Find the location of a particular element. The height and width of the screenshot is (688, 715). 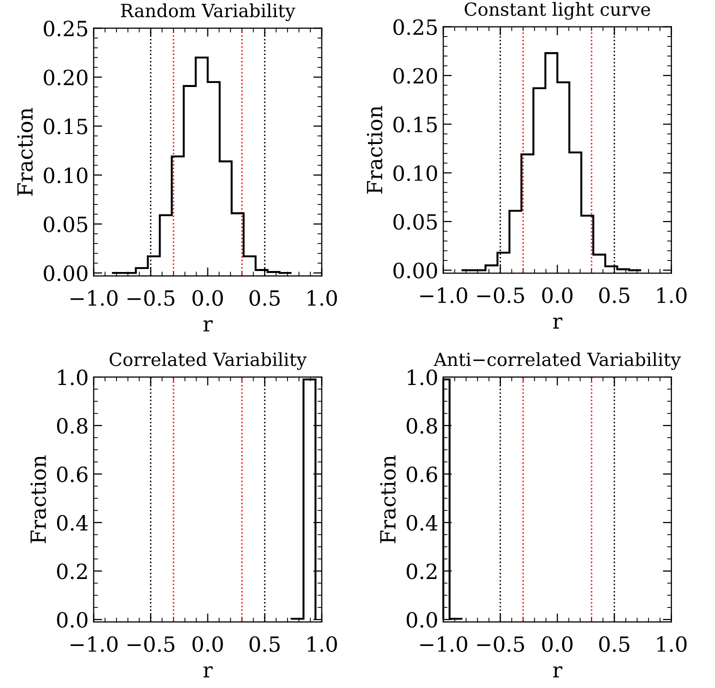

chart-title: Correlated Variability is located at coordinates (208, 361).